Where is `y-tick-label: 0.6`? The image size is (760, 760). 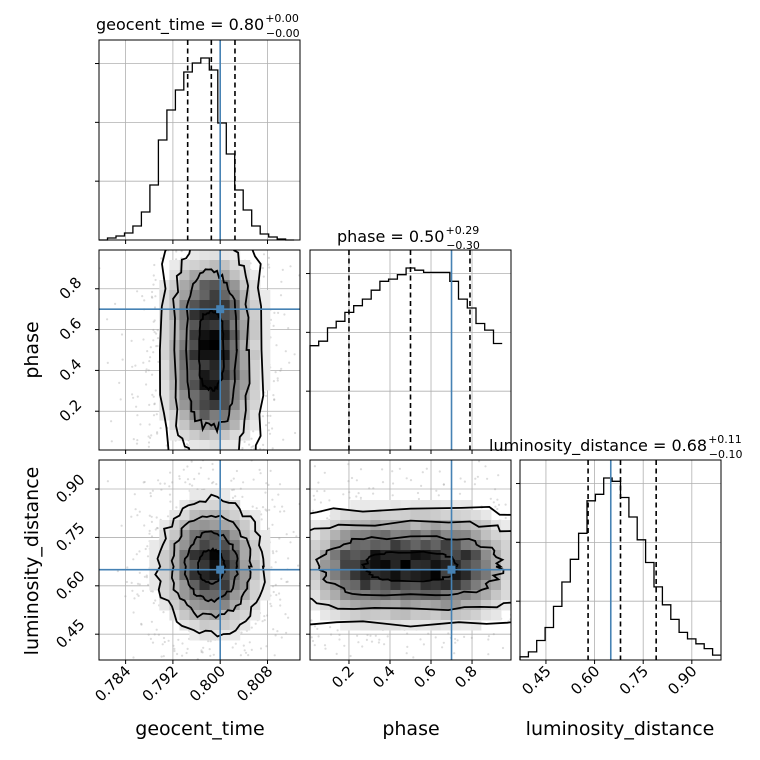 y-tick-label: 0.6 is located at coordinates (71, 329).